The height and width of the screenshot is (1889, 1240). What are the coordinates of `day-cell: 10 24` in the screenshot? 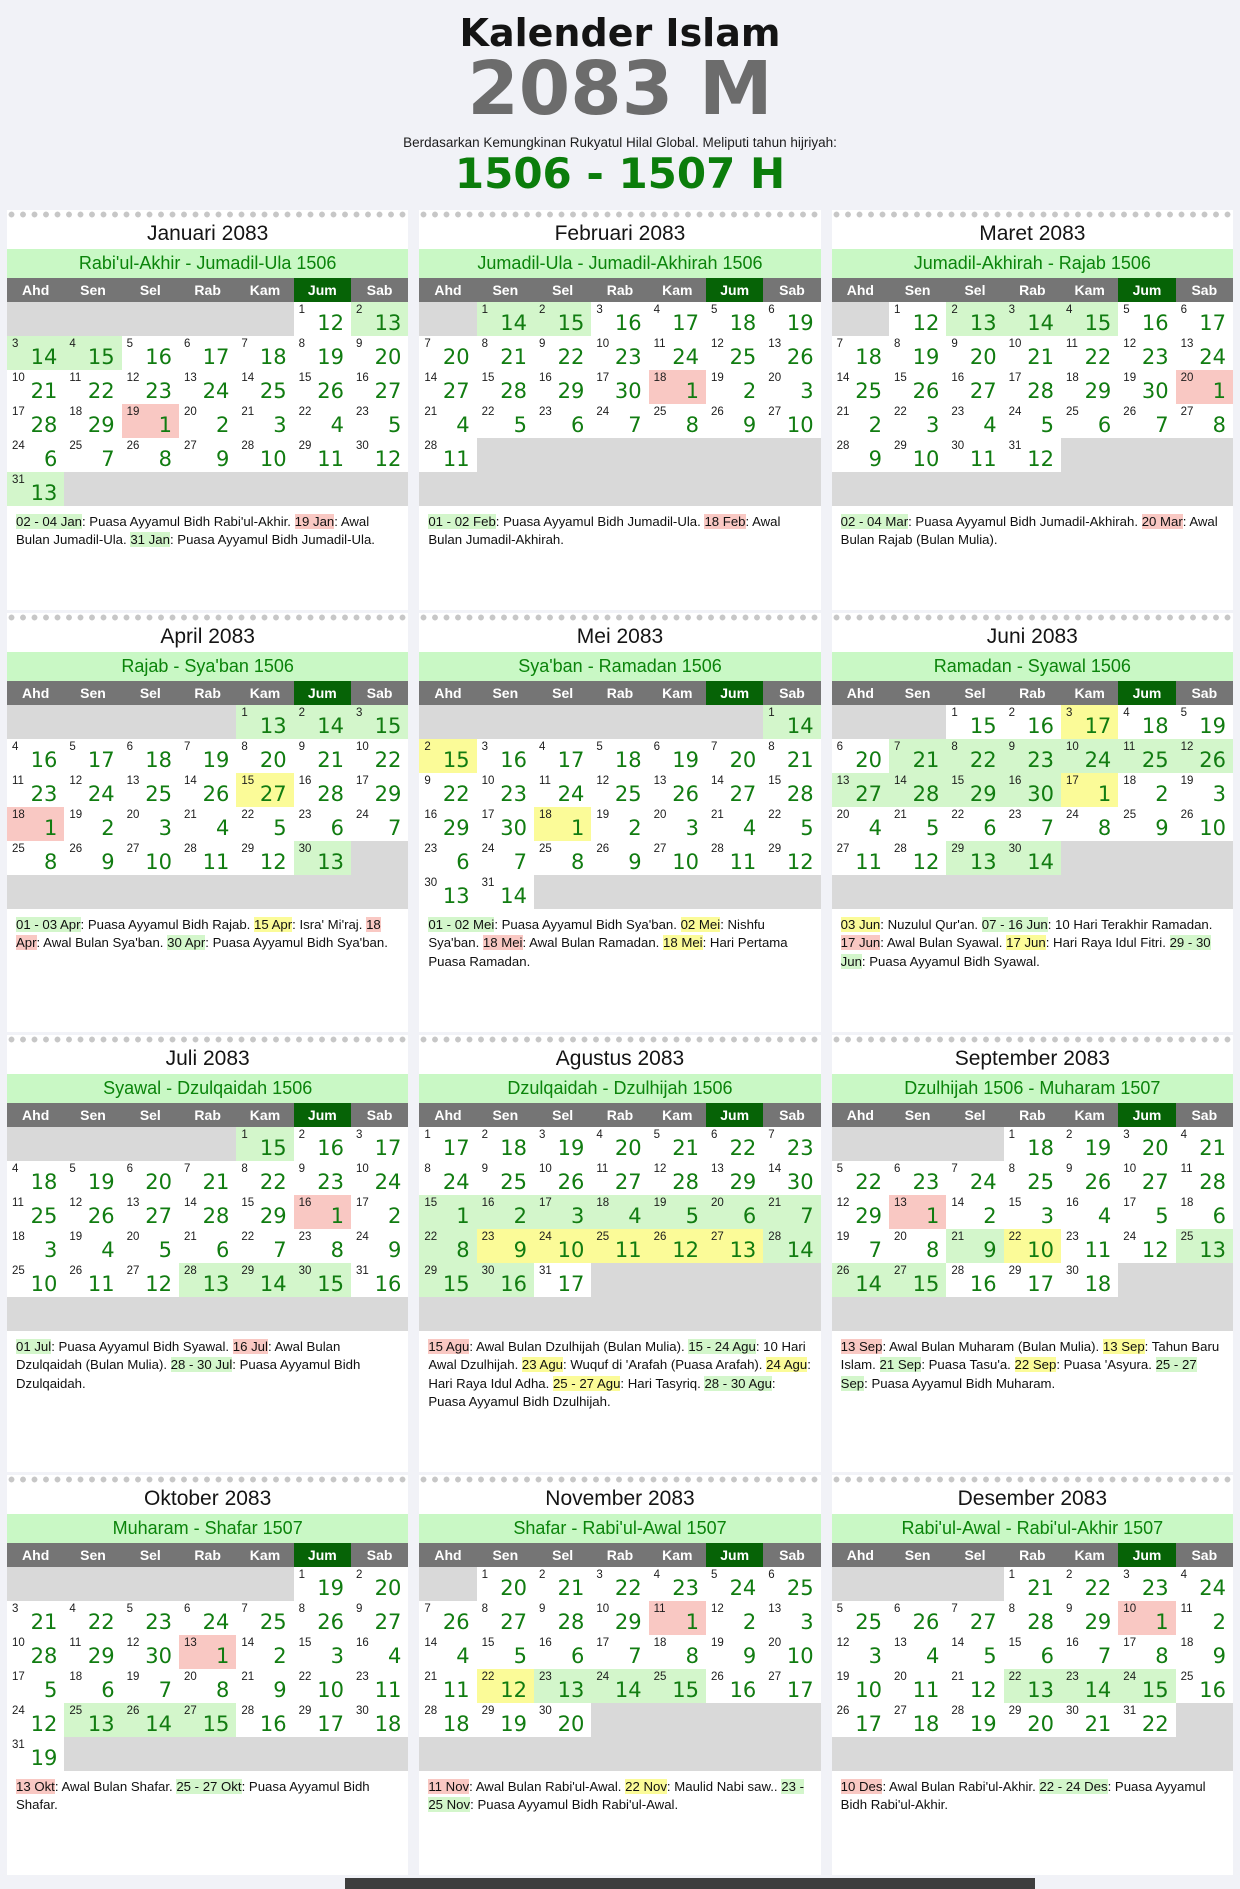 It's located at (379, 1178).